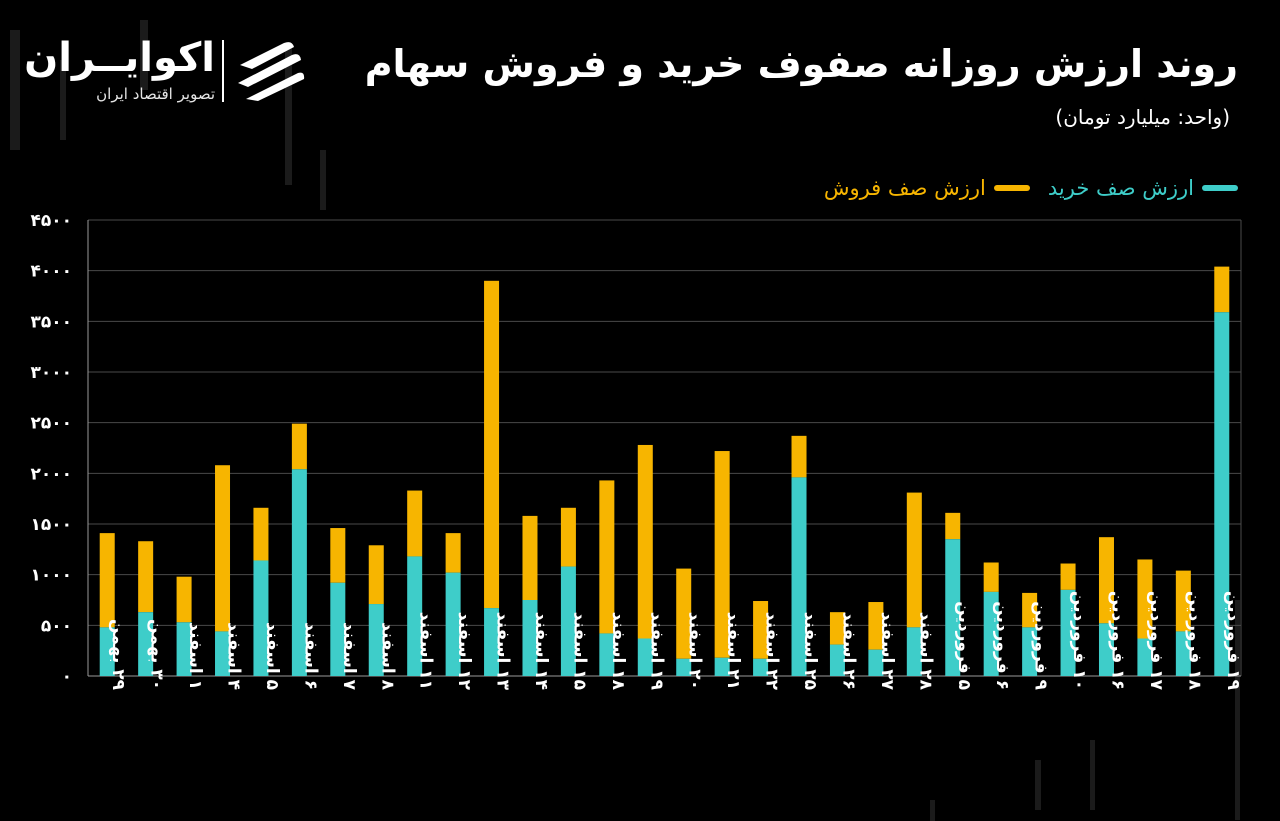 The height and width of the screenshot is (821, 1280). I want to click on y-tick-label: ۴۵۰۰, so click(51, 221).